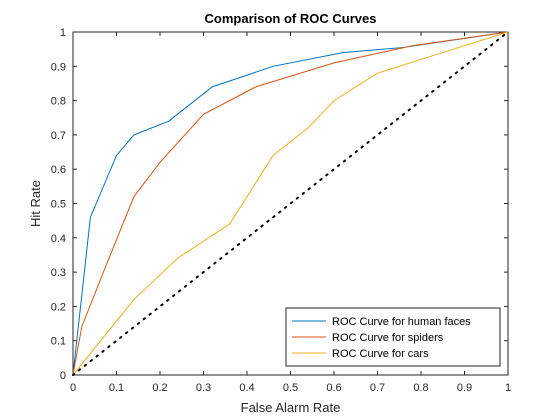 Image resolution: width=560 pixels, height=420 pixels. I want to click on y-tick-label: 0.1, so click(58, 342).